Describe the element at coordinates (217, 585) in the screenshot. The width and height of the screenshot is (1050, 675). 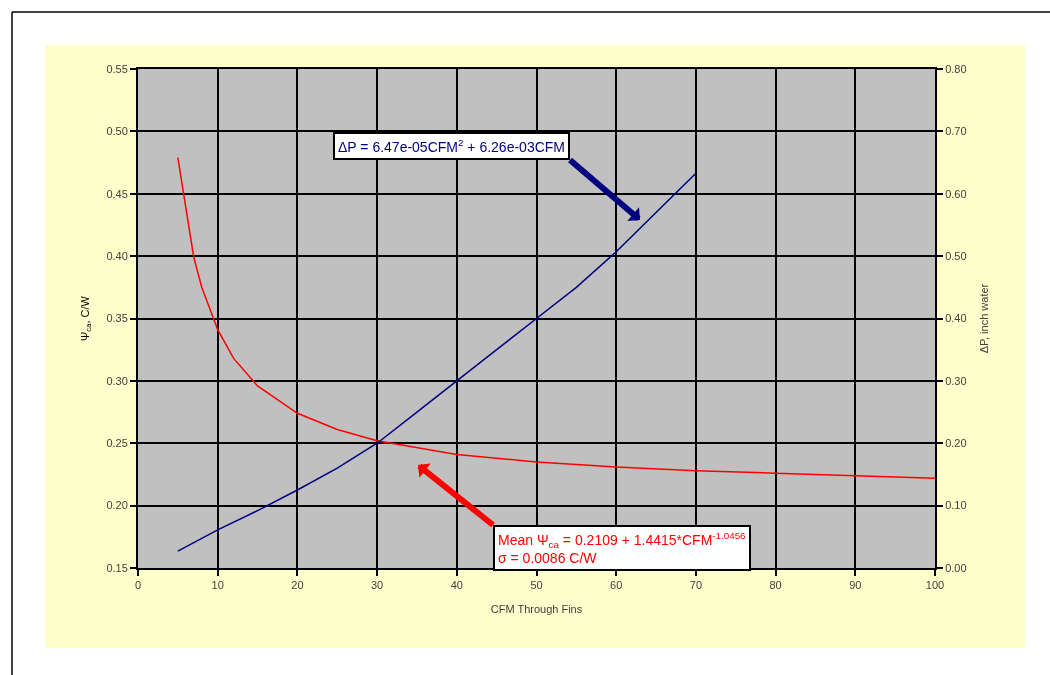
I see `x-tick-label: 10` at that location.